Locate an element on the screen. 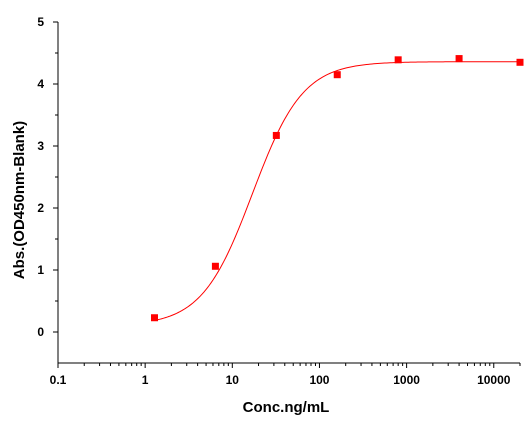  x-tick-label: 1 is located at coordinates (145, 380).